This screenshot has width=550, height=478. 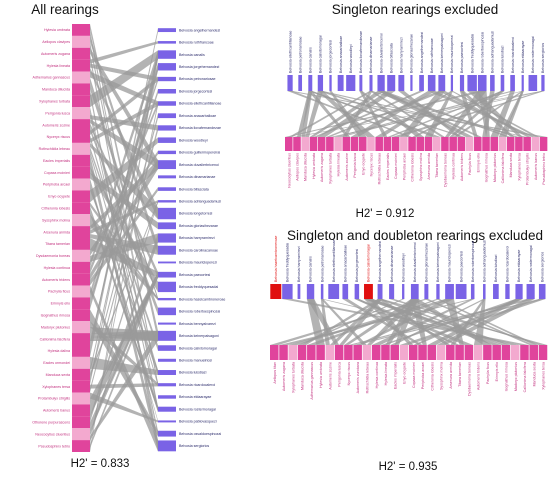 I want to click on host-label: Automeris zozine, so click(x=330, y=376).